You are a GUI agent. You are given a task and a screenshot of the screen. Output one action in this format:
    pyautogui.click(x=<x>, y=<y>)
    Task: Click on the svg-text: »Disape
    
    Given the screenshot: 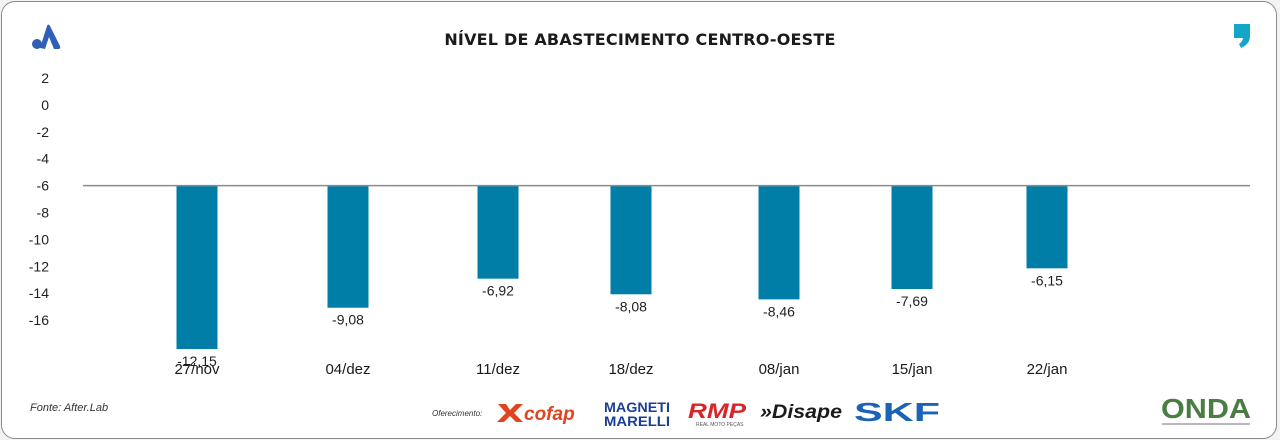 What is the action you would take?
    pyautogui.click(x=801, y=412)
    